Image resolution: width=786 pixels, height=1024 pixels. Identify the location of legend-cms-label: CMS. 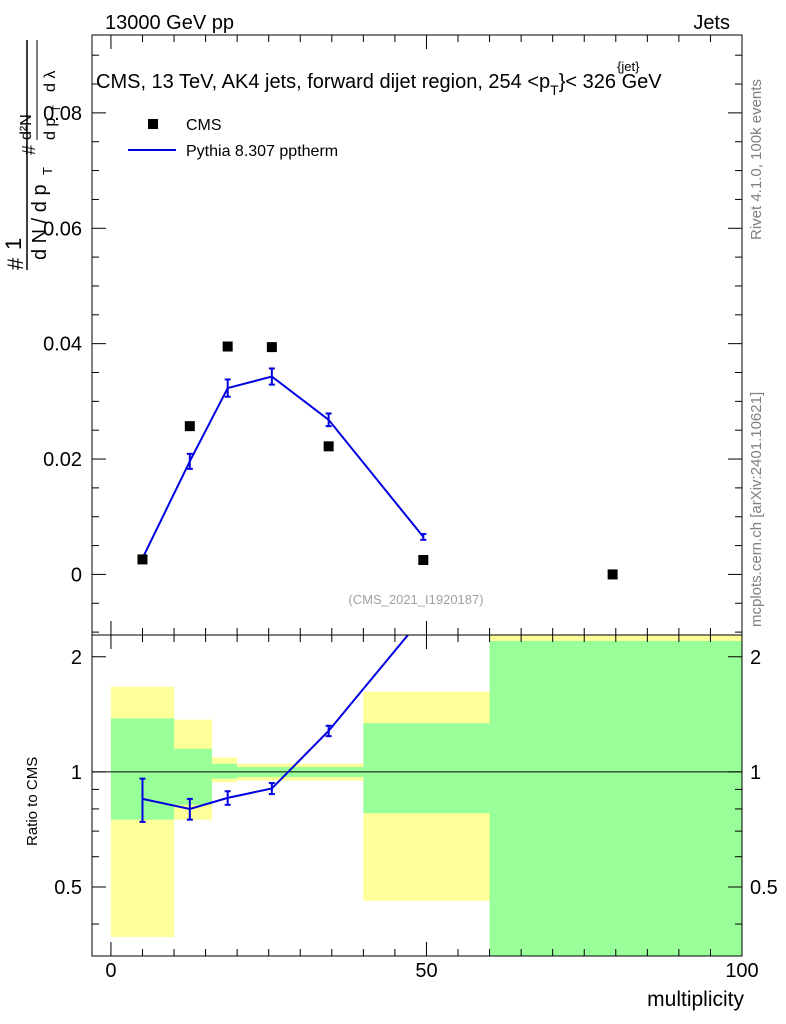
(204, 125).